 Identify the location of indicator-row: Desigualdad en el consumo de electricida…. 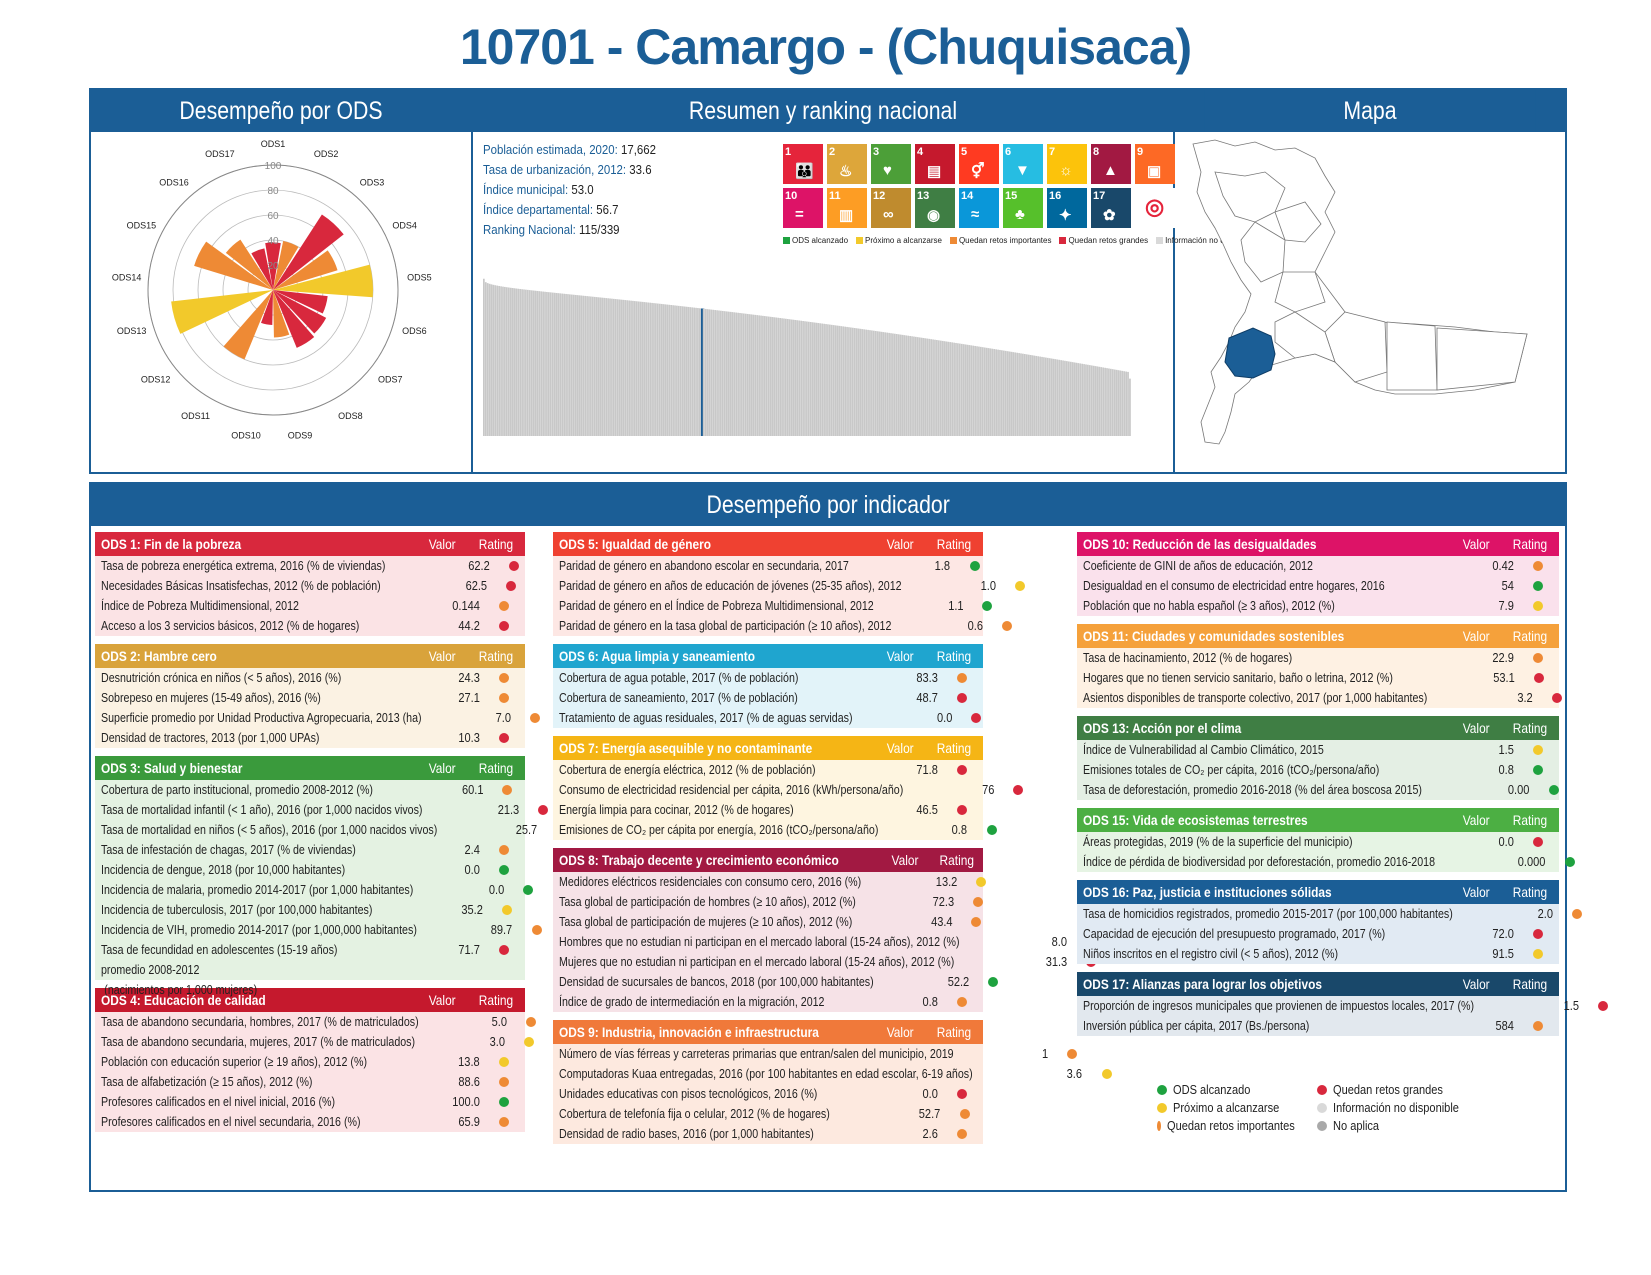
(1318, 586).